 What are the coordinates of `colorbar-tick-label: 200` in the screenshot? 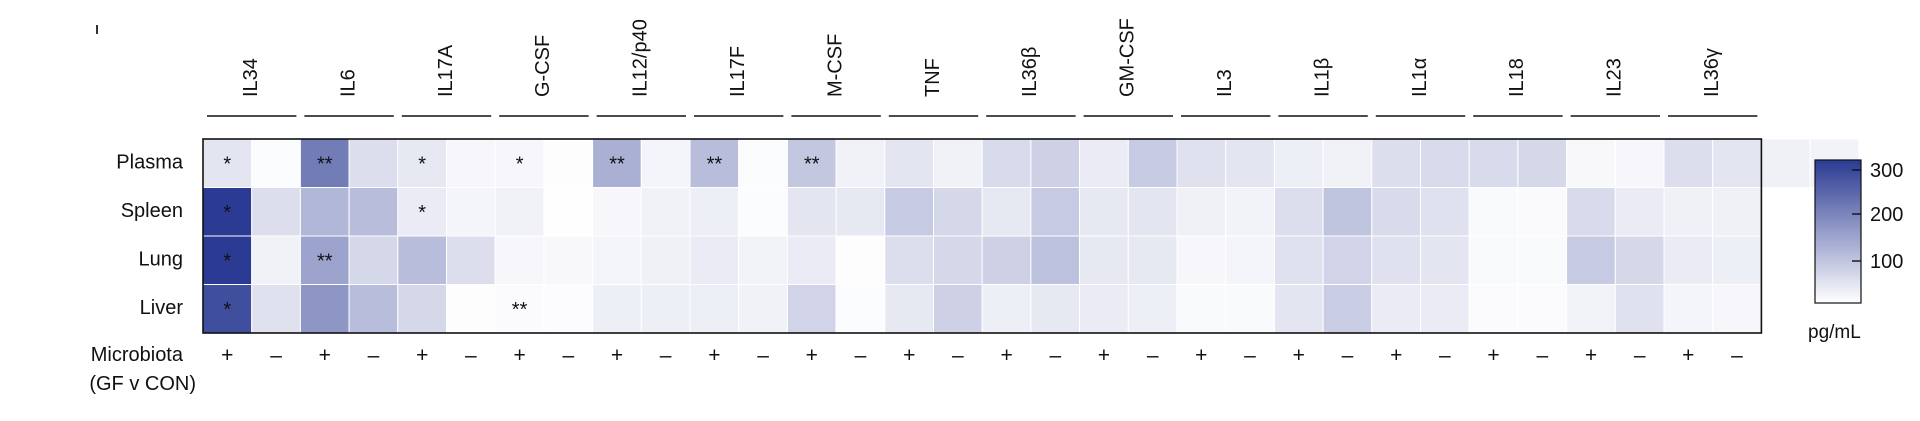 It's located at (1886, 215).